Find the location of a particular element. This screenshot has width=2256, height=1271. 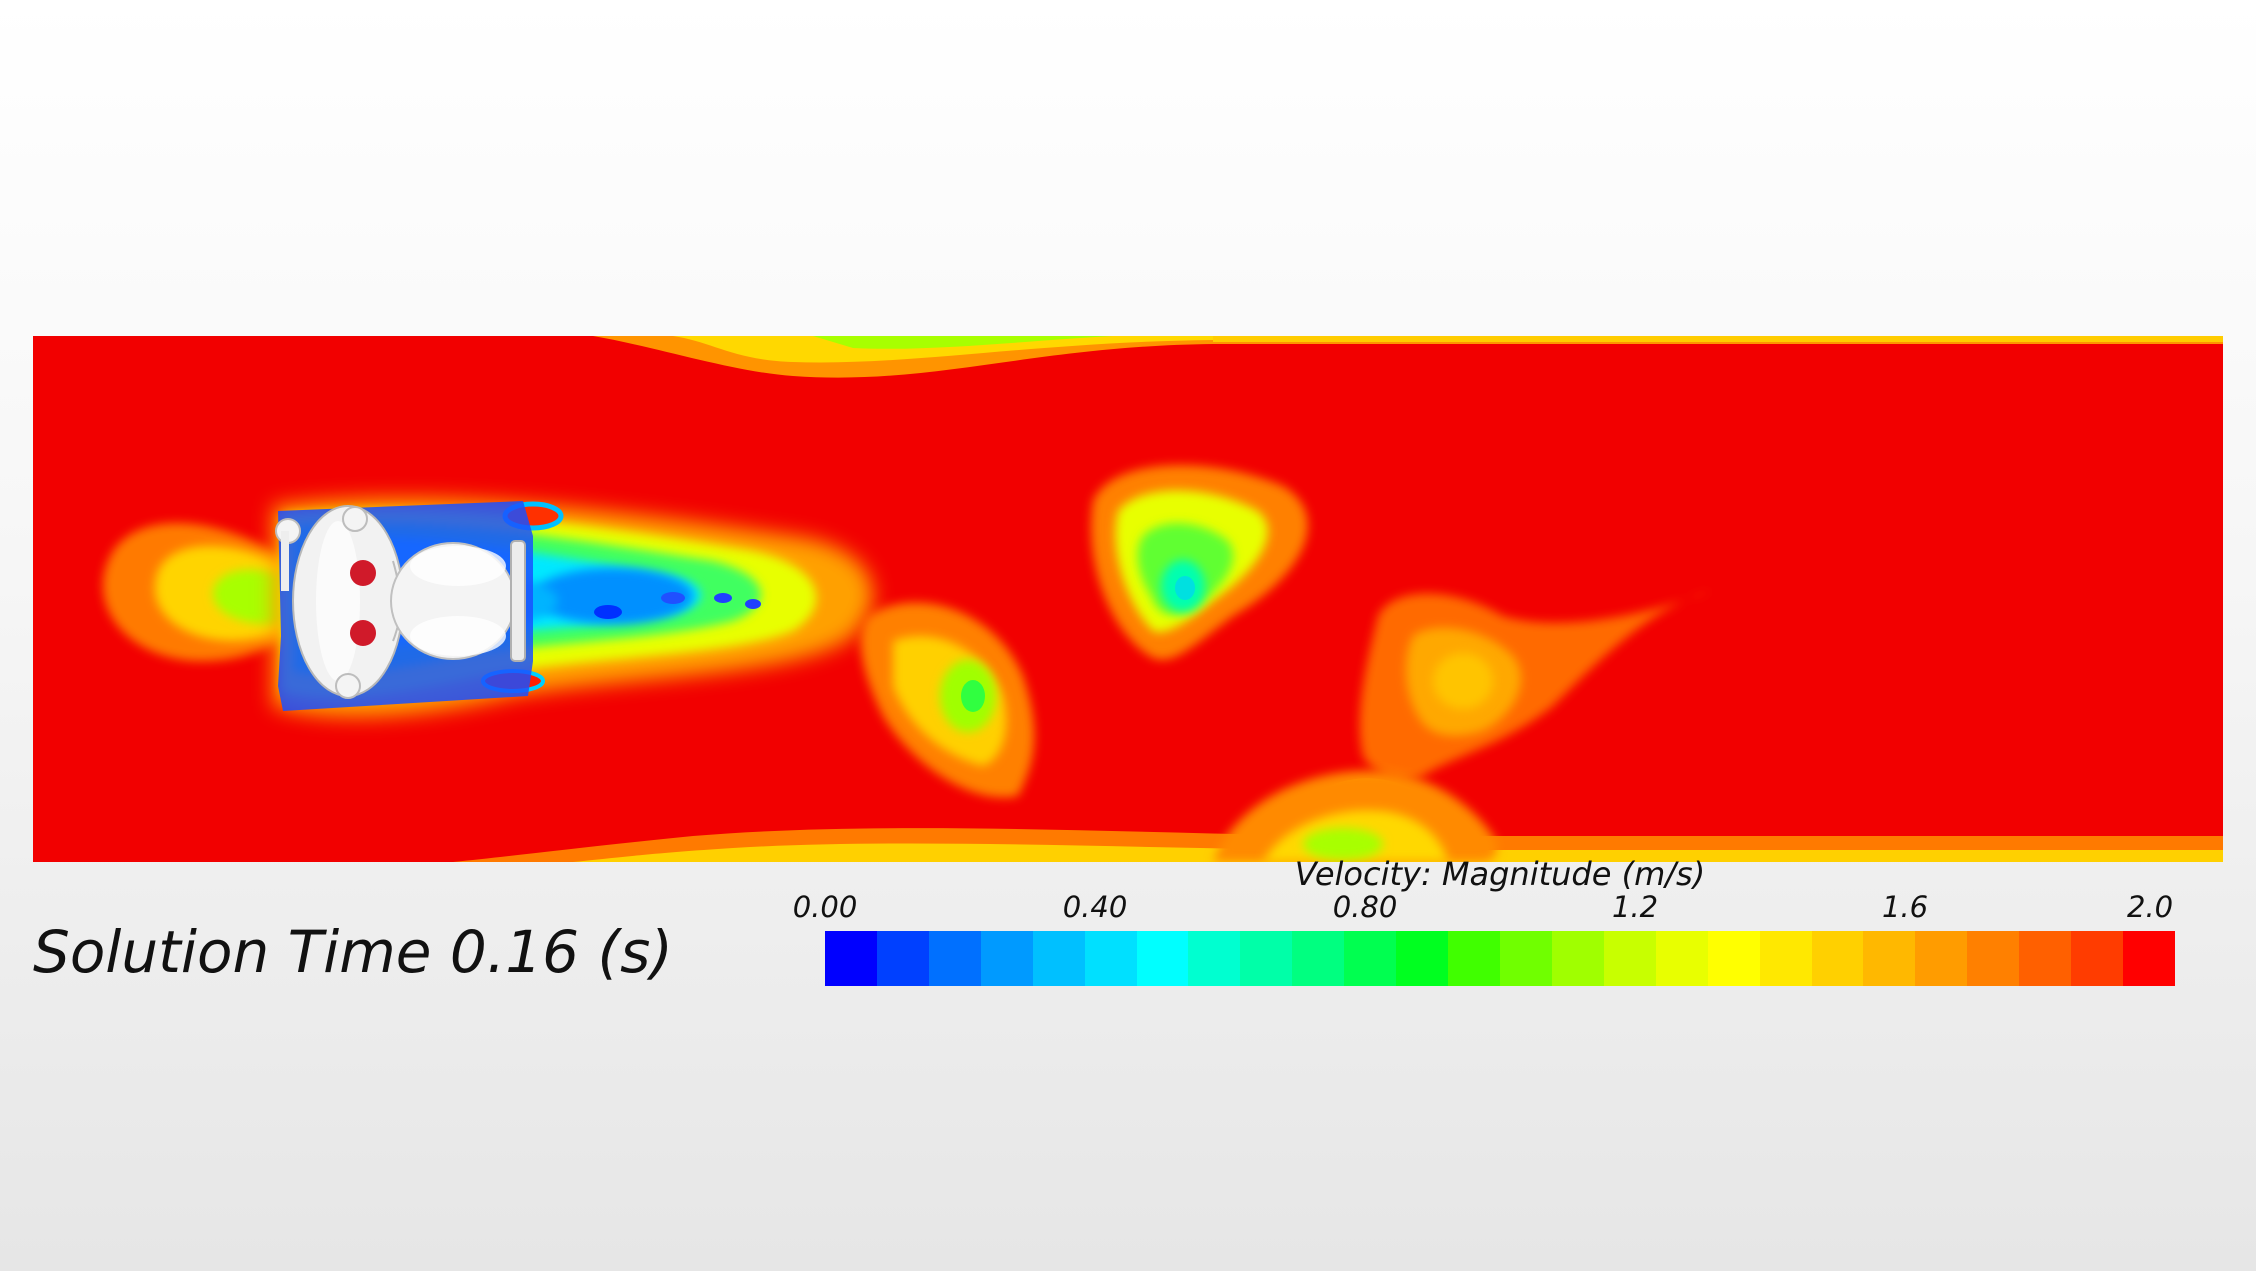

colorbar-scale is located at coordinates (1500, 958).